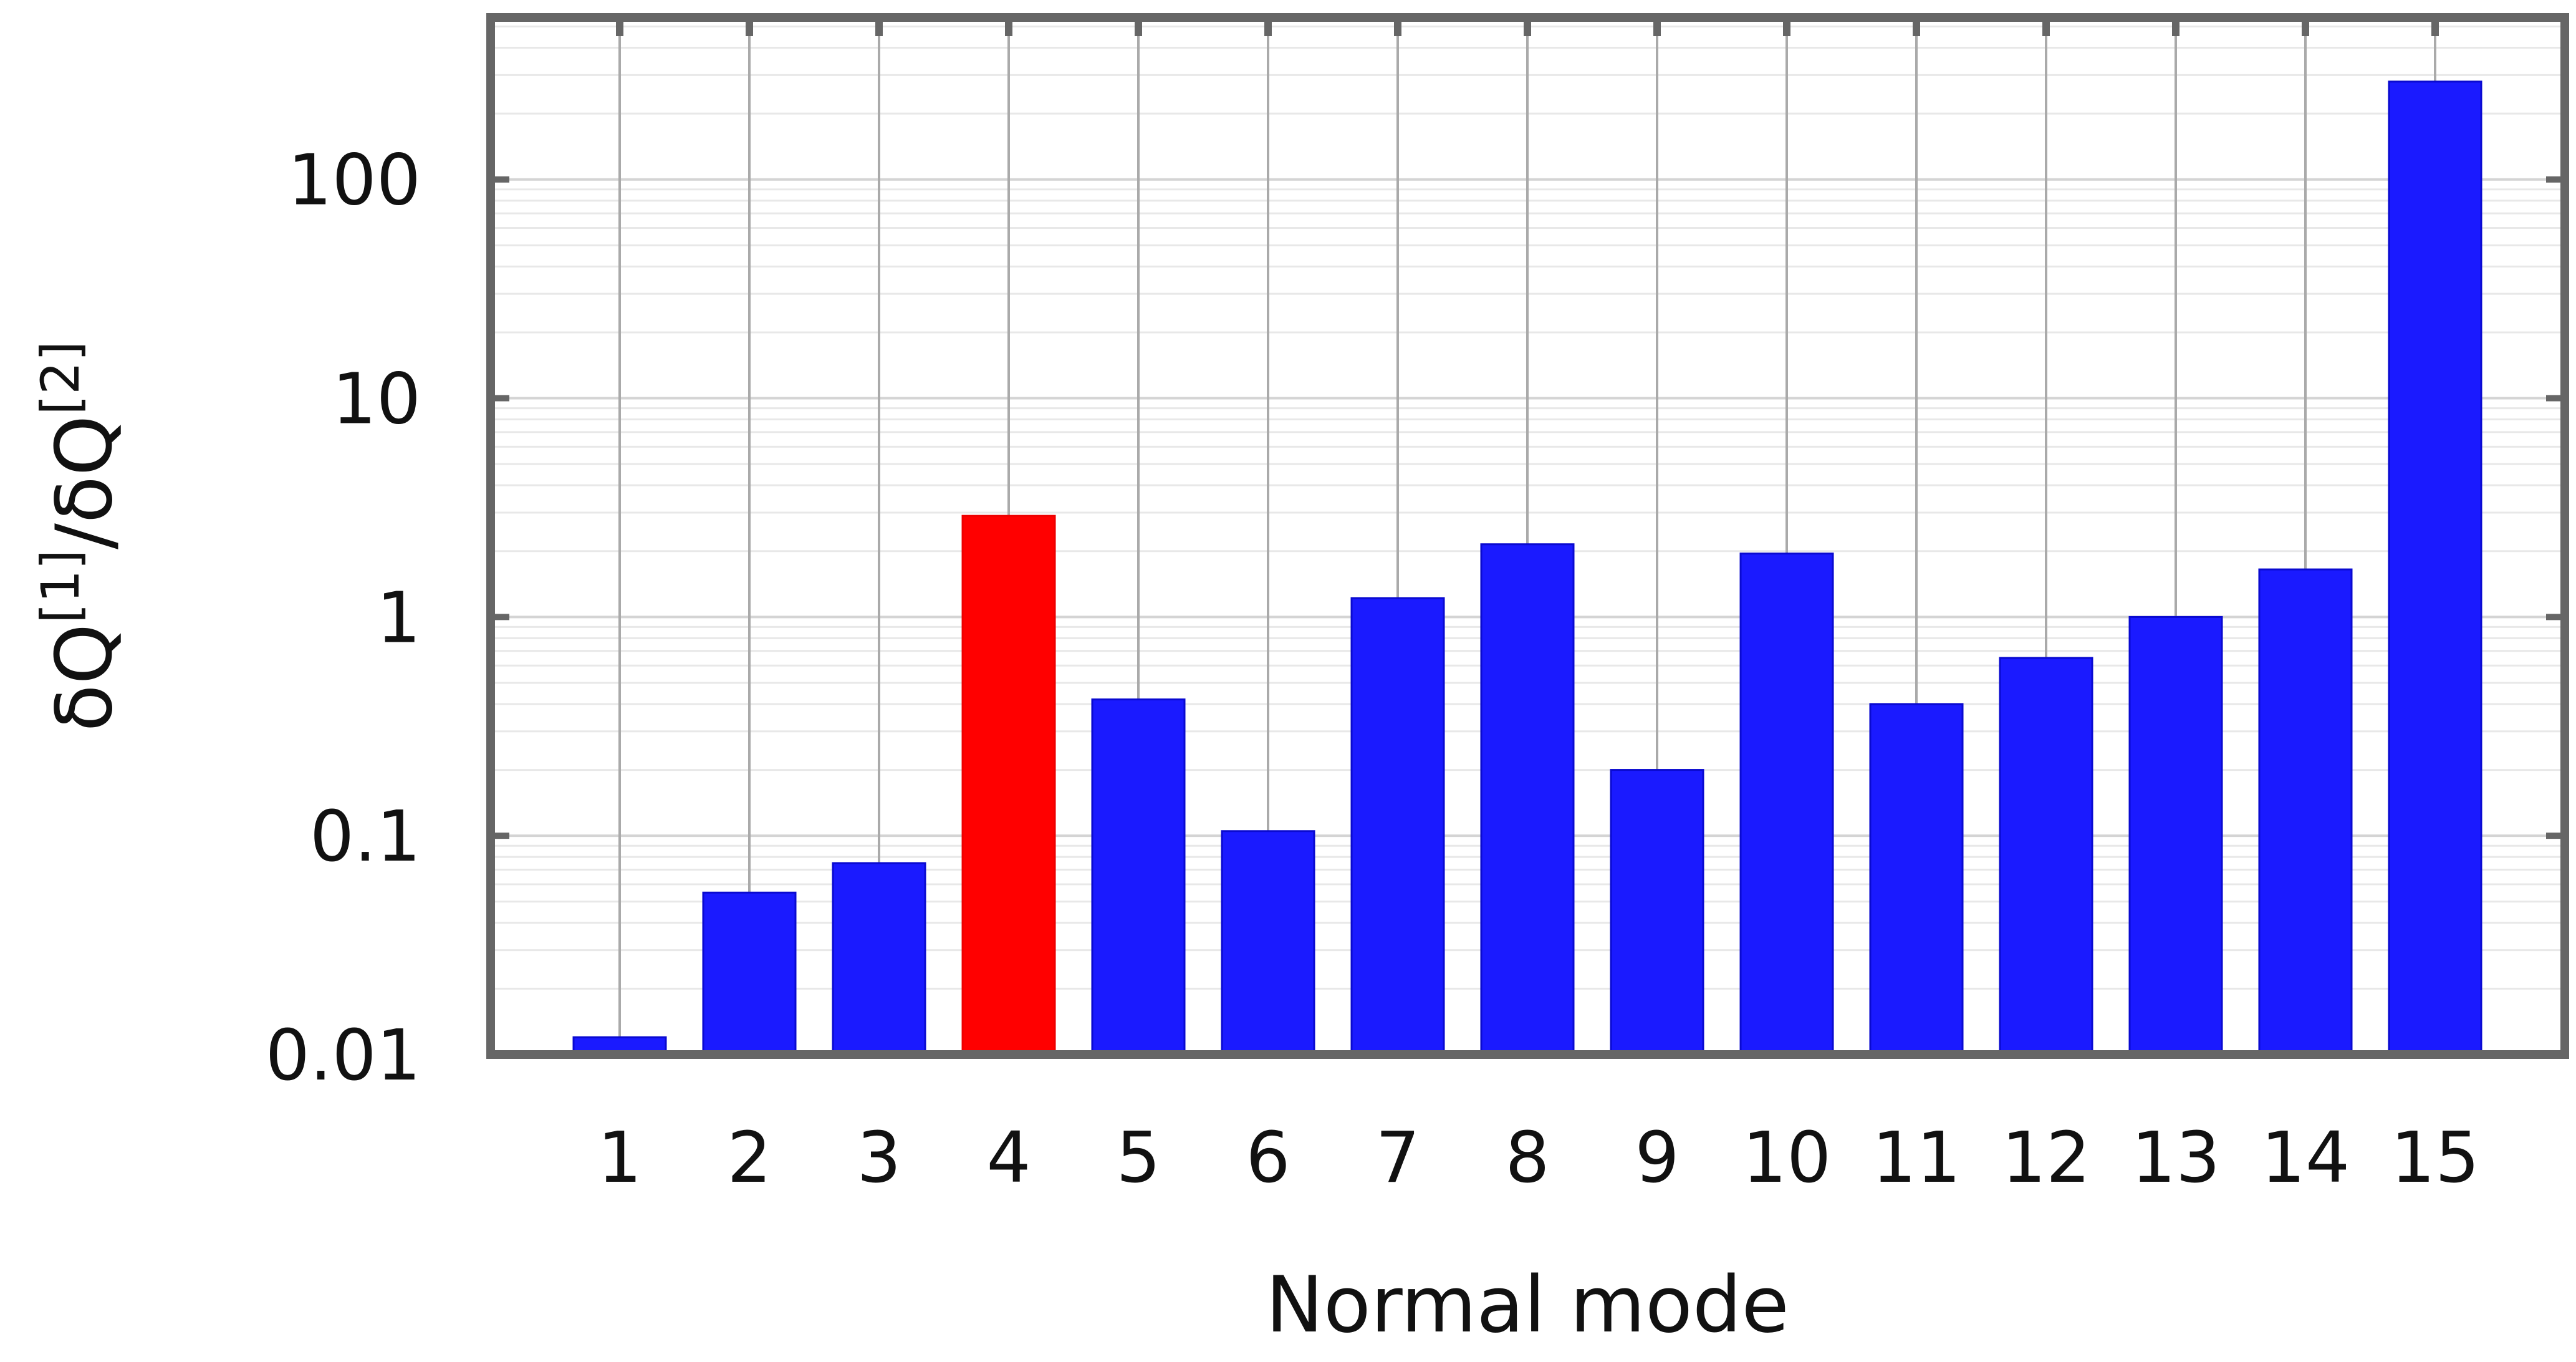  What do you see at coordinates (60, 586) in the screenshot?
I see `y-label-sup1: [1]` at bounding box center [60, 586].